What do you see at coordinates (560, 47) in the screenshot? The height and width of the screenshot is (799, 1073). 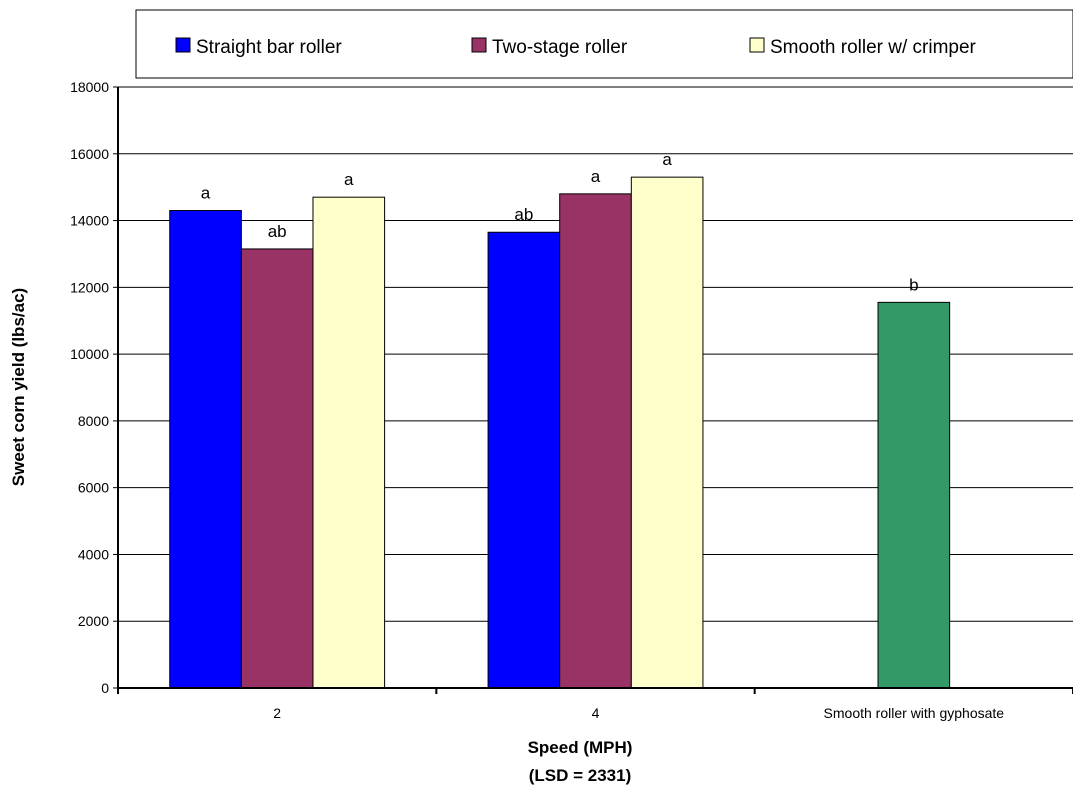 I see `legend-label-two-stage: Two-stage roller` at bounding box center [560, 47].